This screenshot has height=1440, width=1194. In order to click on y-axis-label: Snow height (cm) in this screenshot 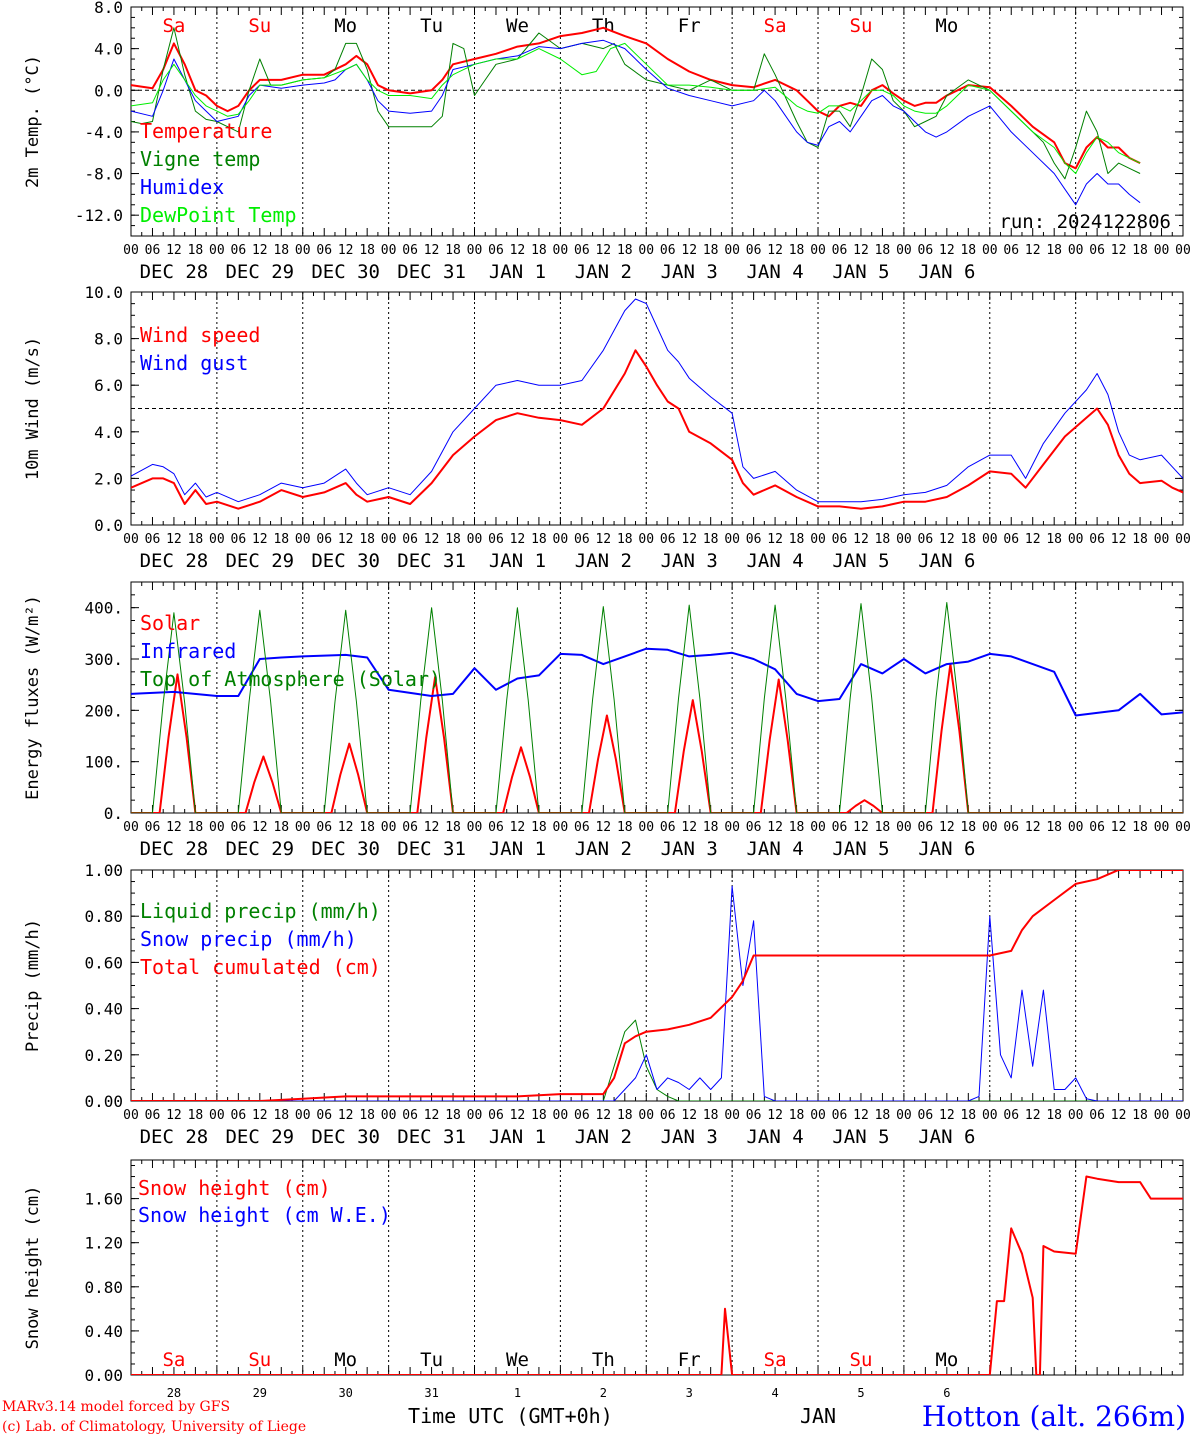, I will do `click(33, 1268)`.